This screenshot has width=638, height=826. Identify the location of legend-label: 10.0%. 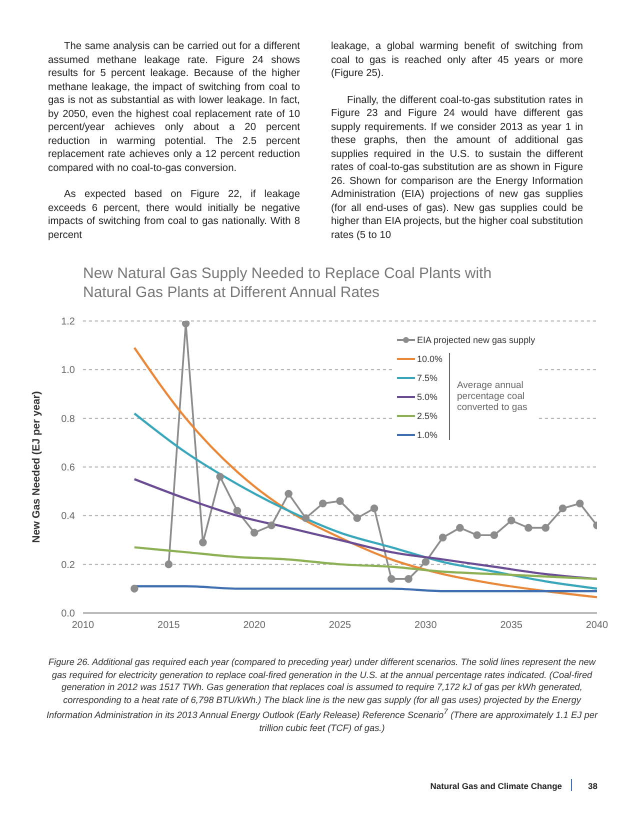
(430, 359).